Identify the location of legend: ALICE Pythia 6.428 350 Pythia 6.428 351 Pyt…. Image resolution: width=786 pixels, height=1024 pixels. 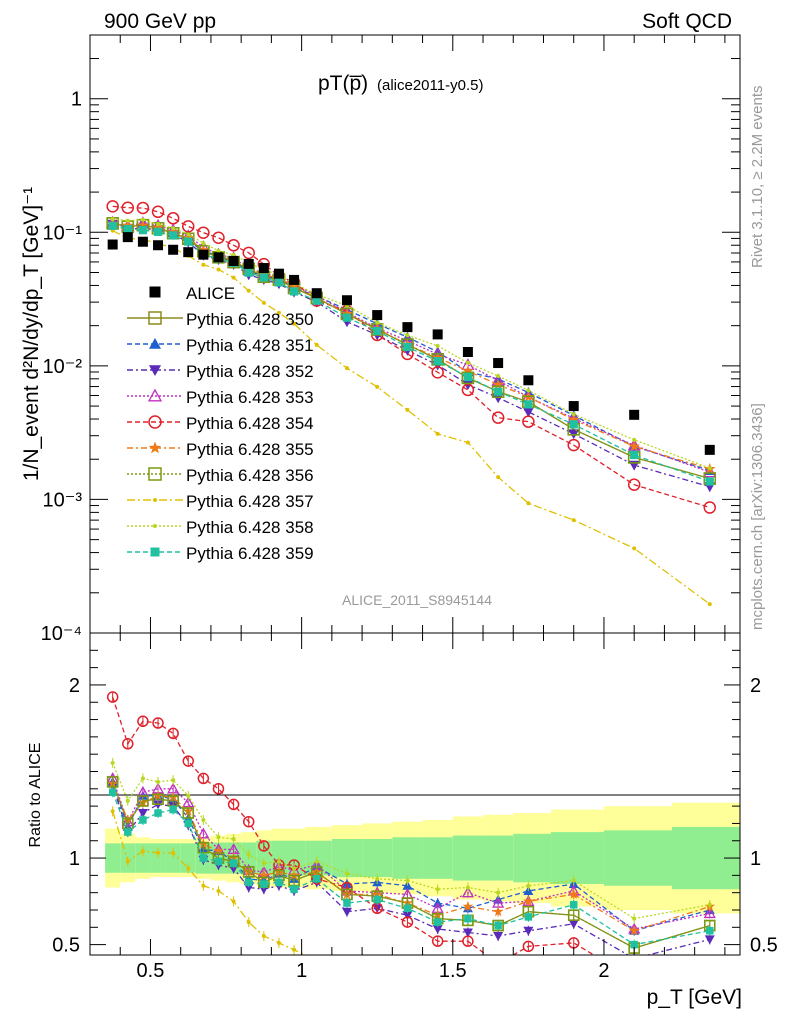
(220, 423).